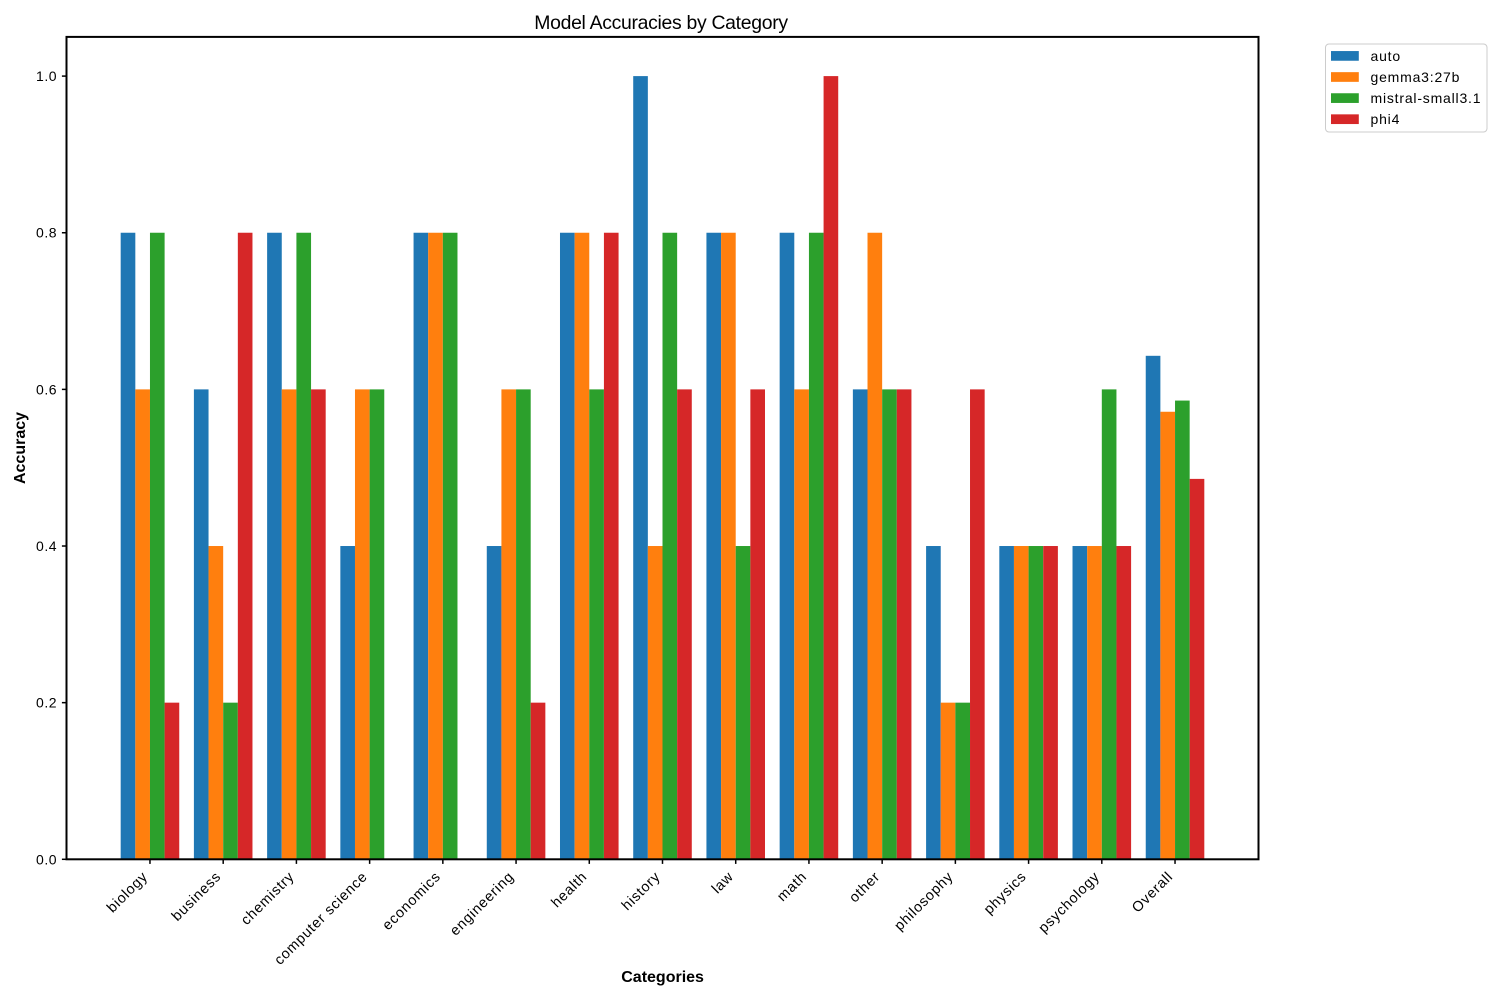 This screenshot has height=1005, width=1500. I want to click on svg-text: gemma3:27b, so click(1416, 77).